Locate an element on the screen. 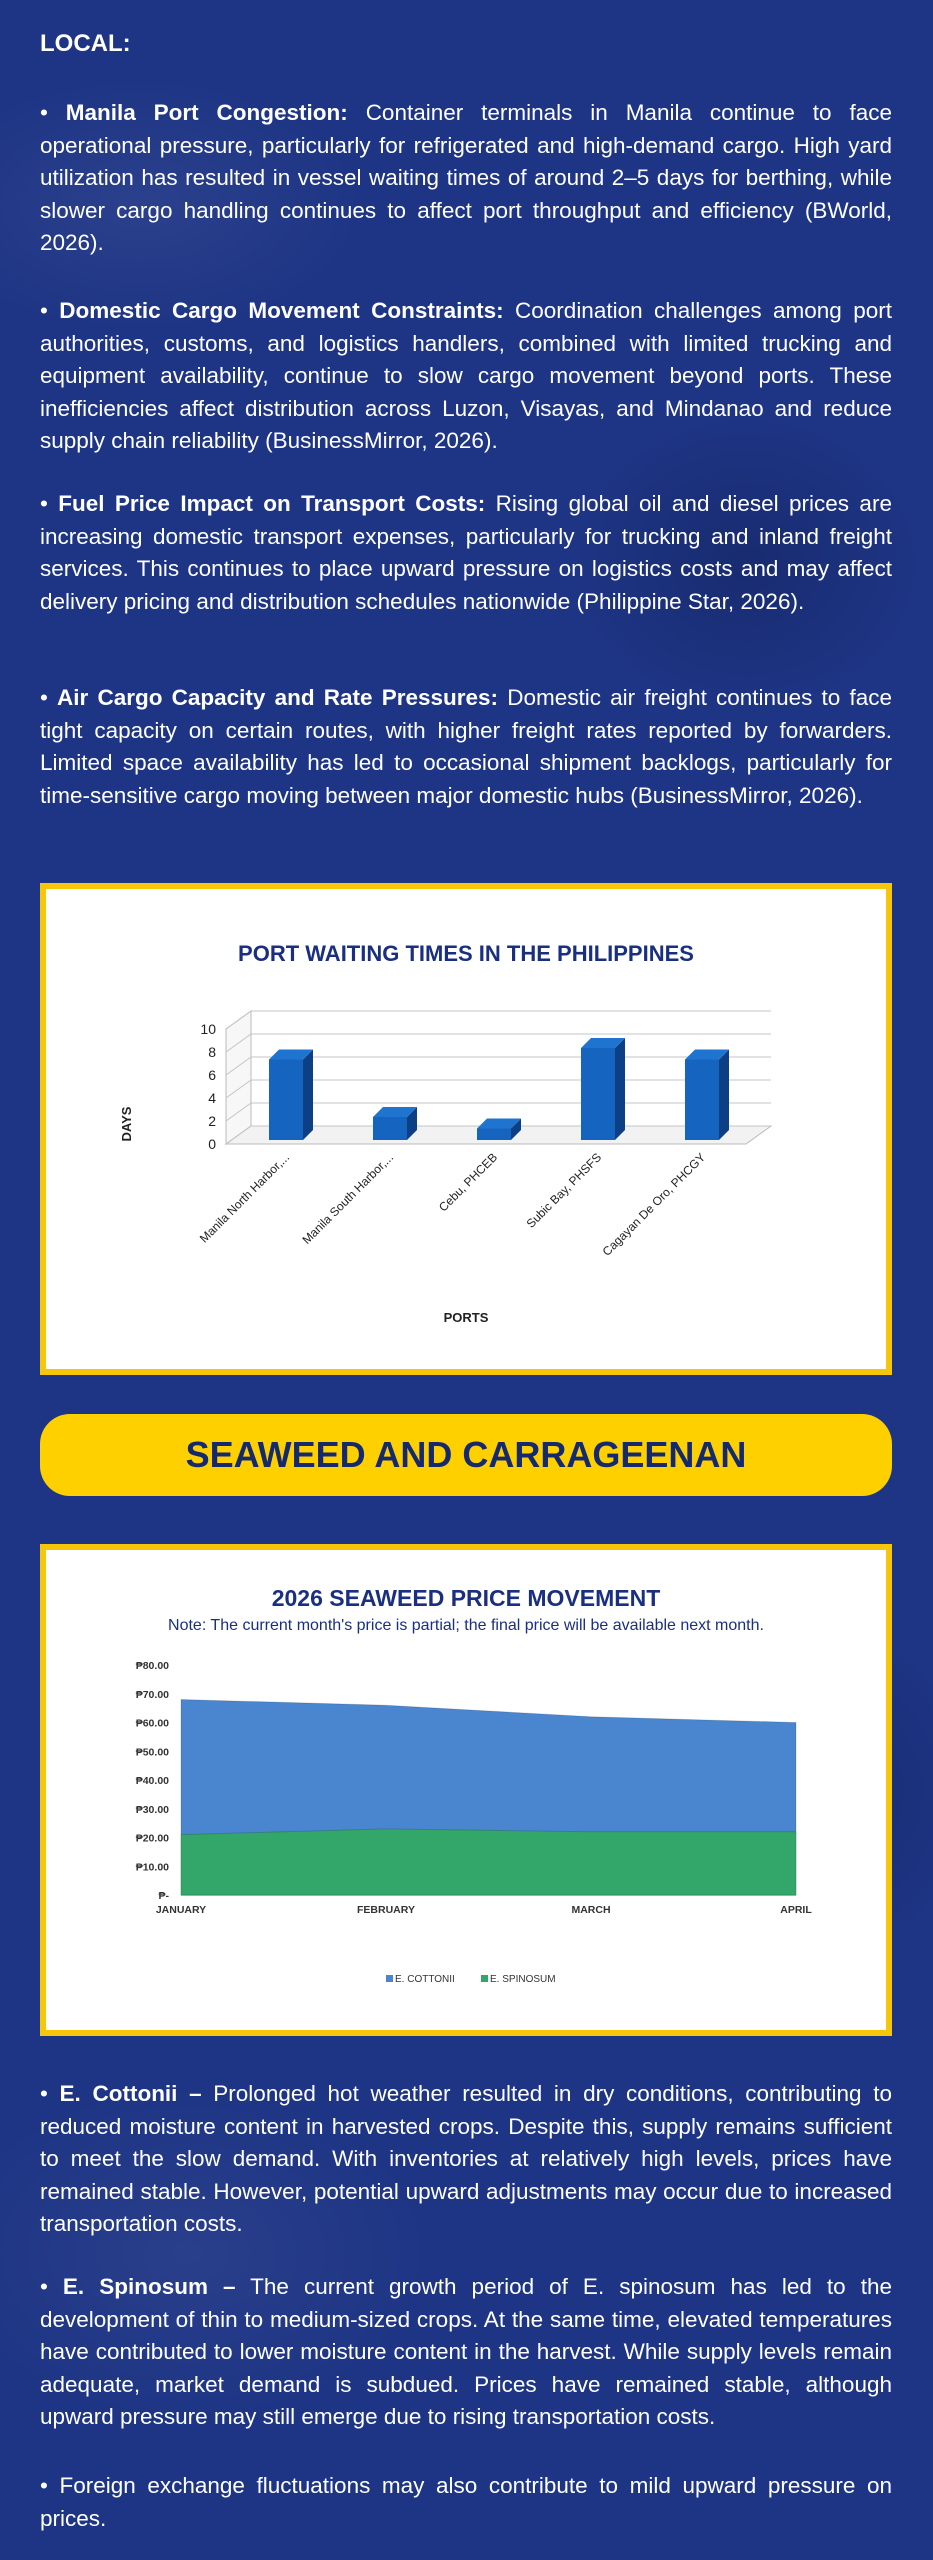 The width and height of the screenshot is (933, 2560). y-tick-label: ₱30.00 is located at coordinates (152, 1810).